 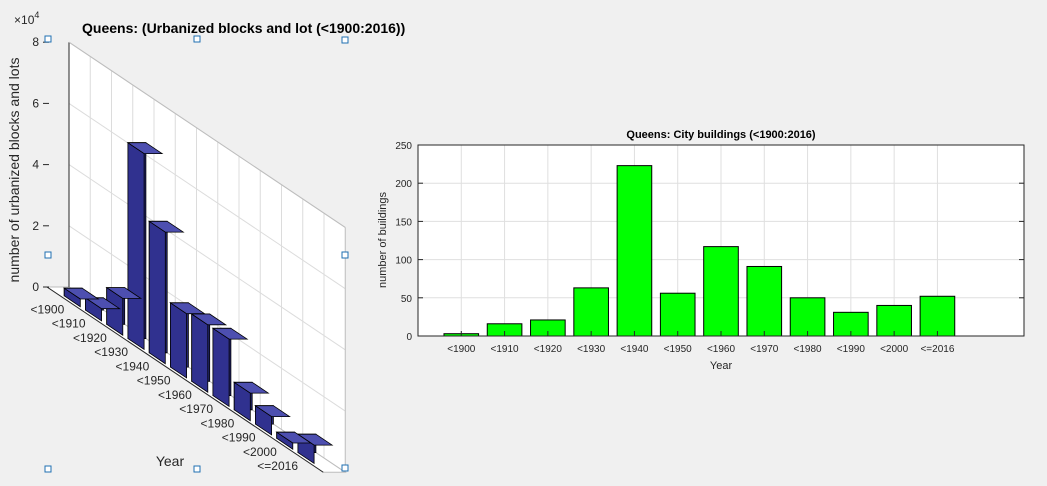 I want to click on right-x-tick-label: <1920, so click(x=548, y=349).